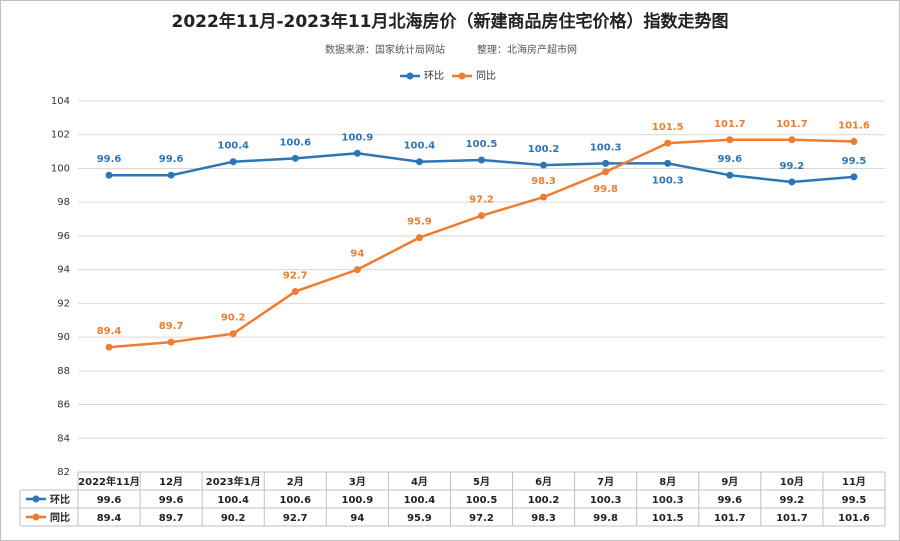  What do you see at coordinates (357, 254) in the screenshot?
I see `data-label: 94` at bounding box center [357, 254].